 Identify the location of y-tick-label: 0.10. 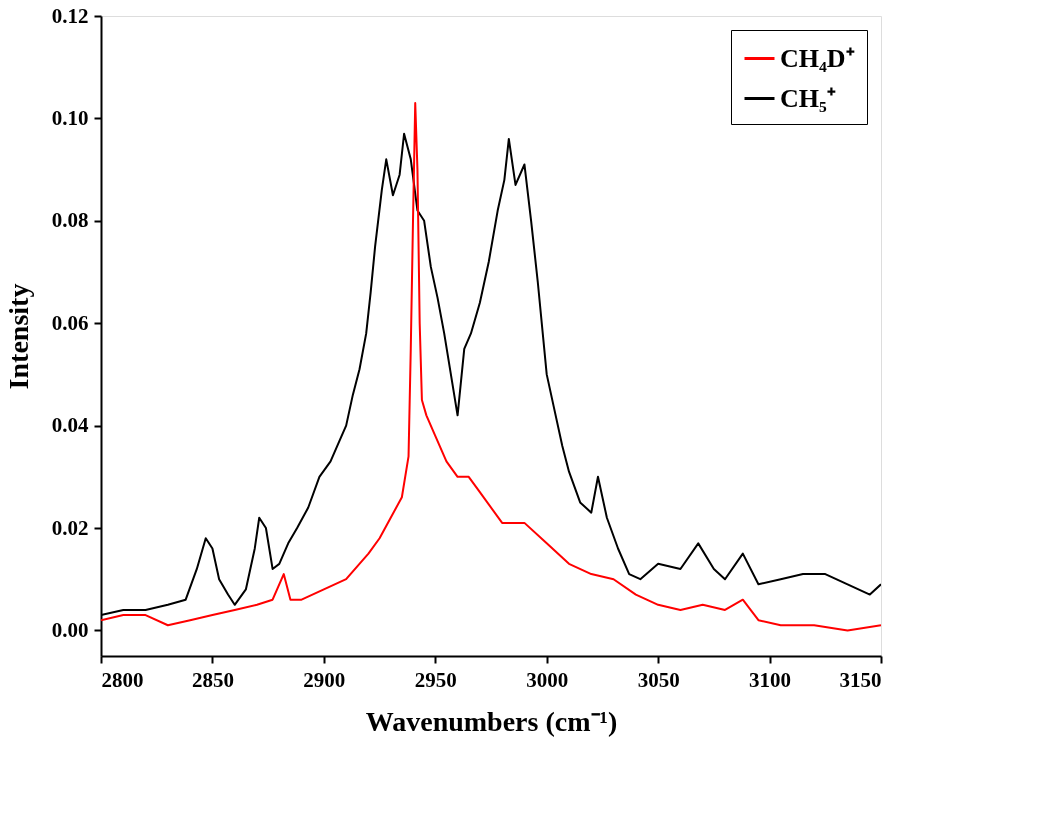
(70, 117).